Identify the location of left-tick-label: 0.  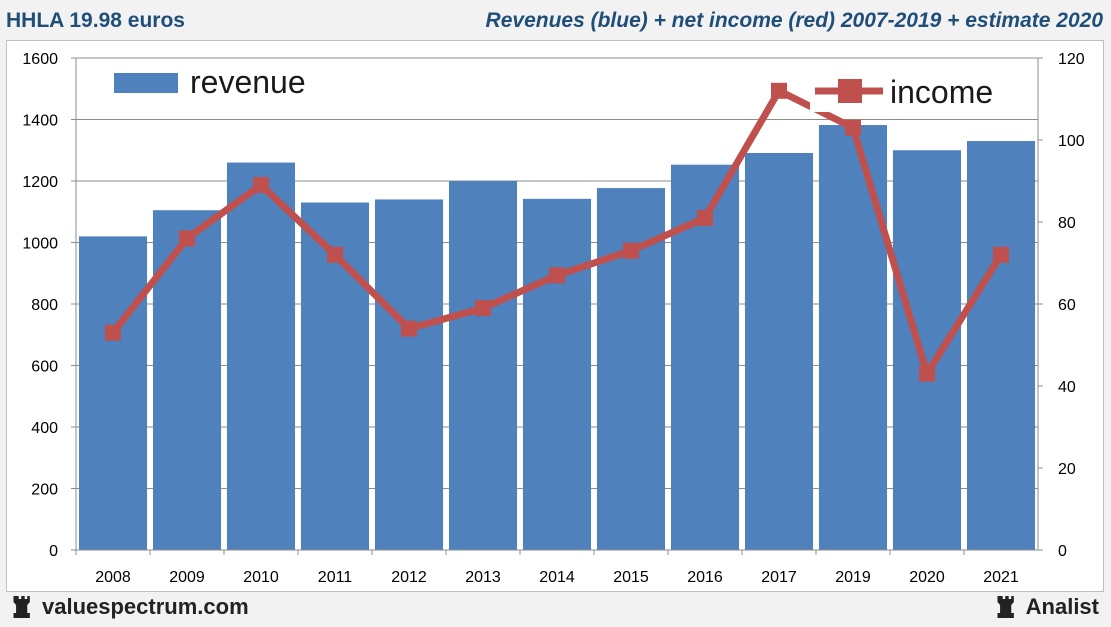
(53, 551).